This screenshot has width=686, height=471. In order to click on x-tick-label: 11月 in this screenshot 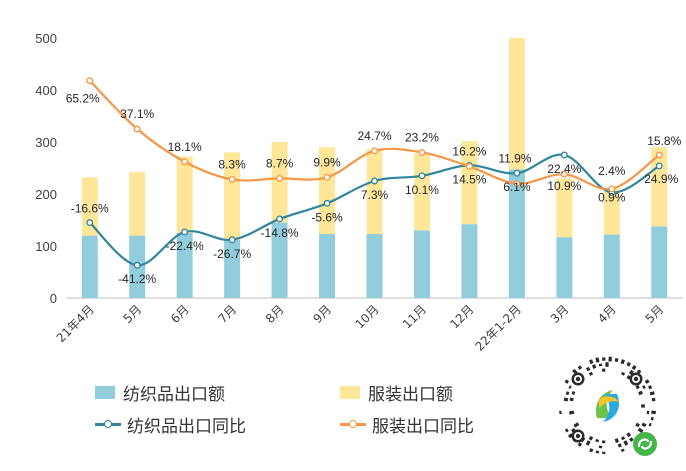, I will do `click(414, 316)`.